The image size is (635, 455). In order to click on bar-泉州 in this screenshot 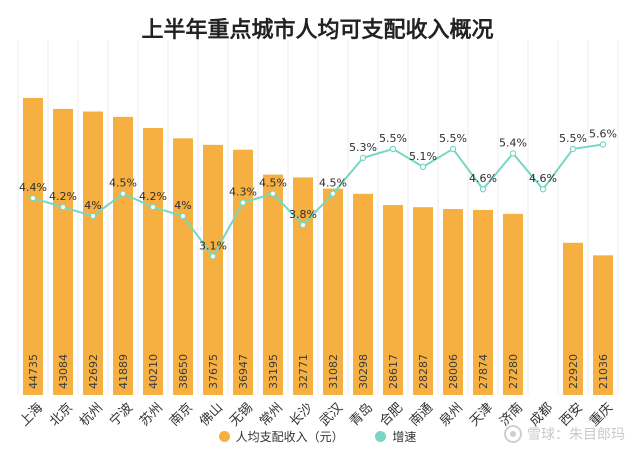, I will do `click(453, 302)`.